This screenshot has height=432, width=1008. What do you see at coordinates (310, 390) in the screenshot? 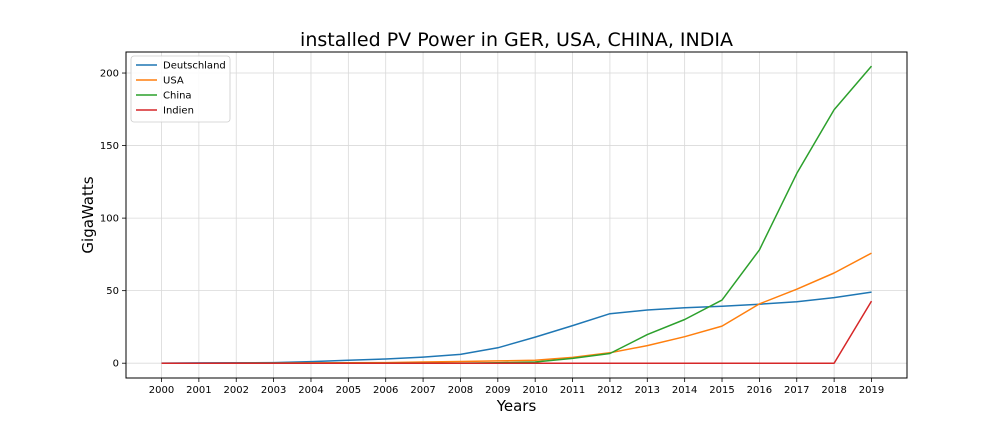
I see `x-tick-label: 2004` at bounding box center [310, 390].